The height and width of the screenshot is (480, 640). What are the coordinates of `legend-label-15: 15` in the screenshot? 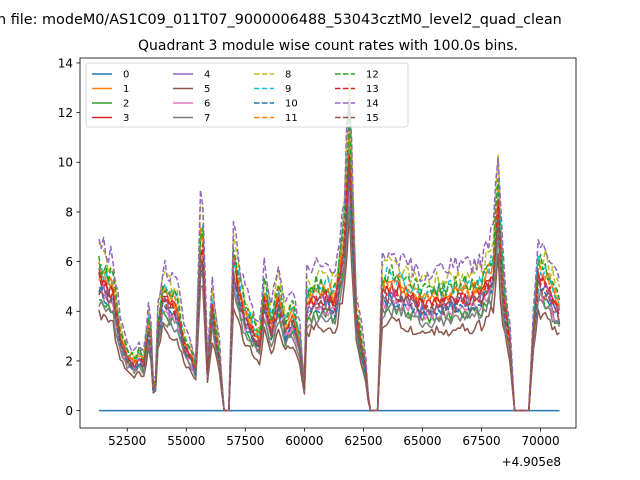 It's located at (372, 118).